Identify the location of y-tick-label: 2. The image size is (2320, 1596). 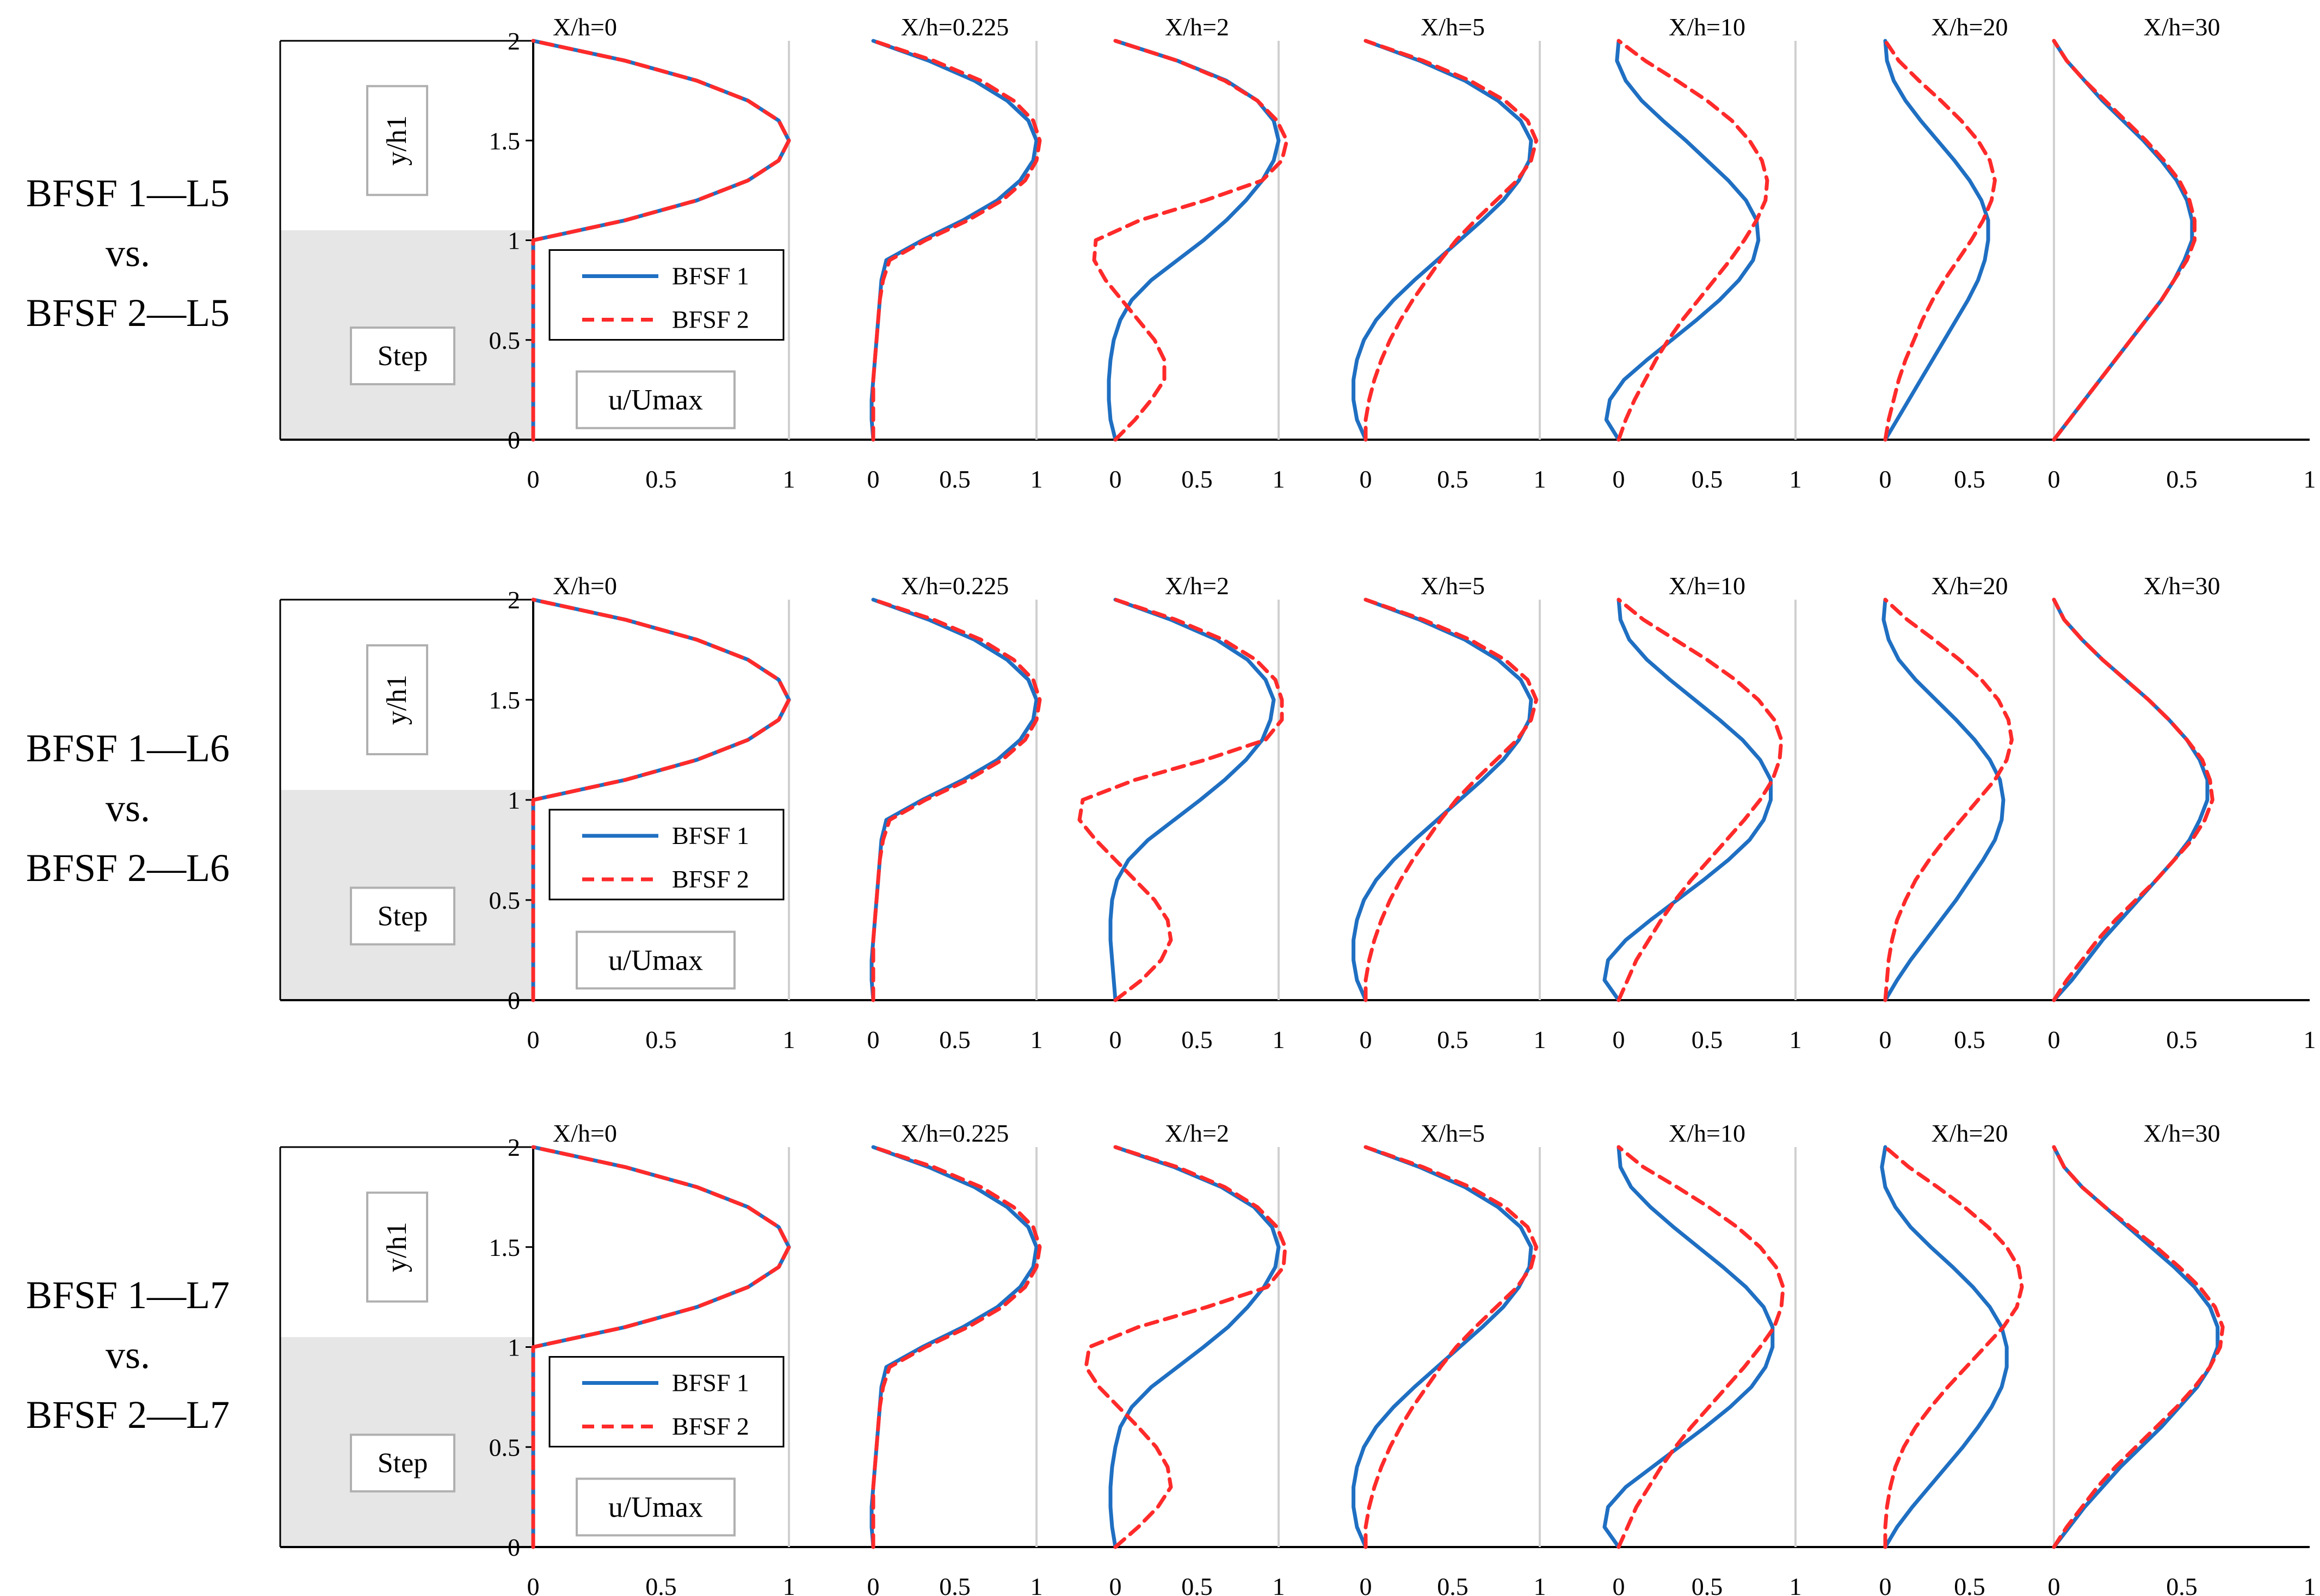
(514, 1147).